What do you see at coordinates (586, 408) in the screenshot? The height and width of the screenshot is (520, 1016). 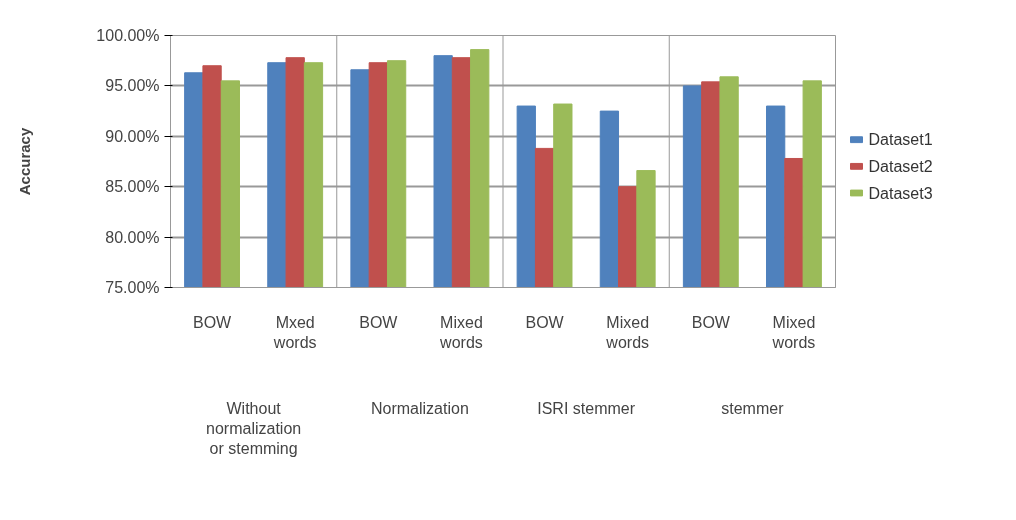 I see `text: ISRI stemmer` at bounding box center [586, 408].